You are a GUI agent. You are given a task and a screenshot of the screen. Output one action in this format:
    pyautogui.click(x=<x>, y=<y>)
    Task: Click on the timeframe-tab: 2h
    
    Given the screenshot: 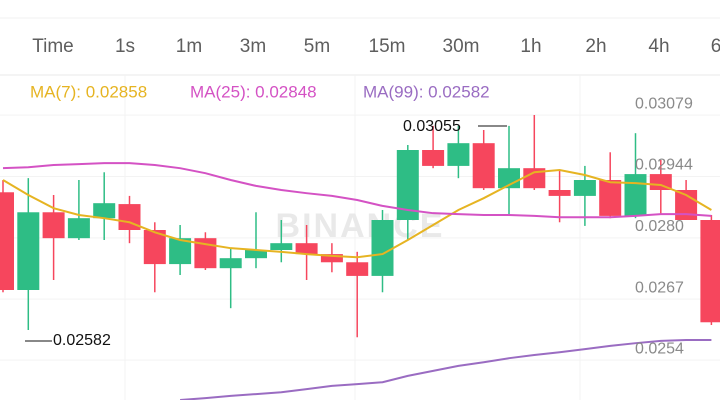 What is the action you would take?
    pyautogui.click(x=595, y=46)
    